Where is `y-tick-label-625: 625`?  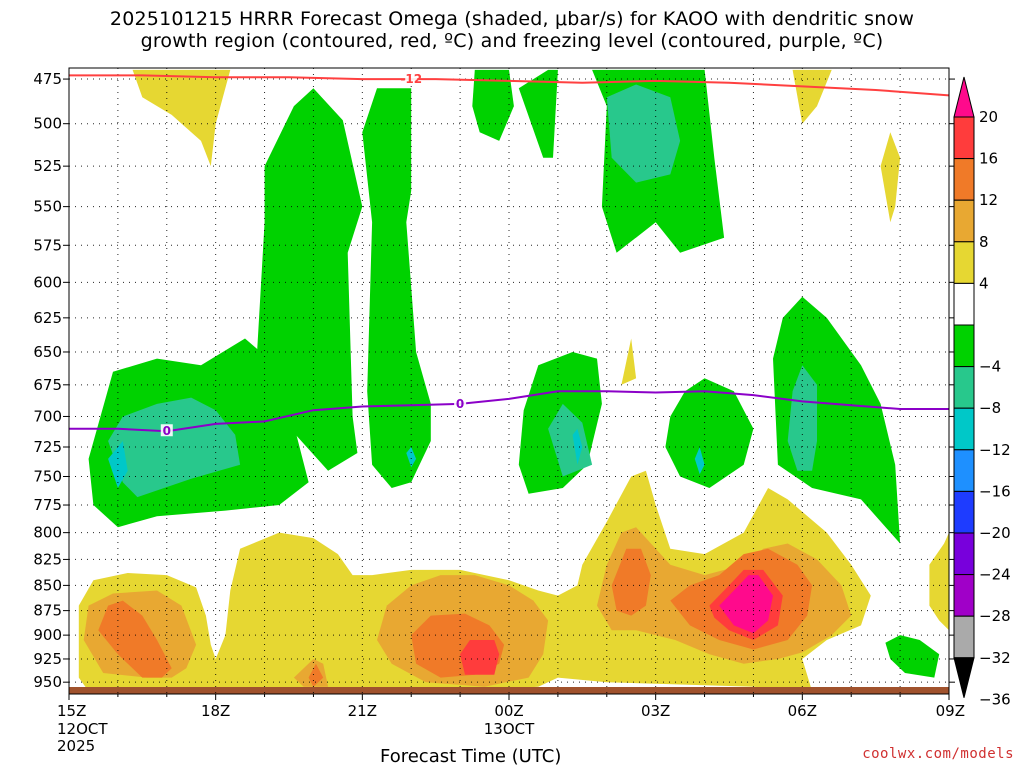
y-tick-label-625: 625 is located at coordinates (47, 318).